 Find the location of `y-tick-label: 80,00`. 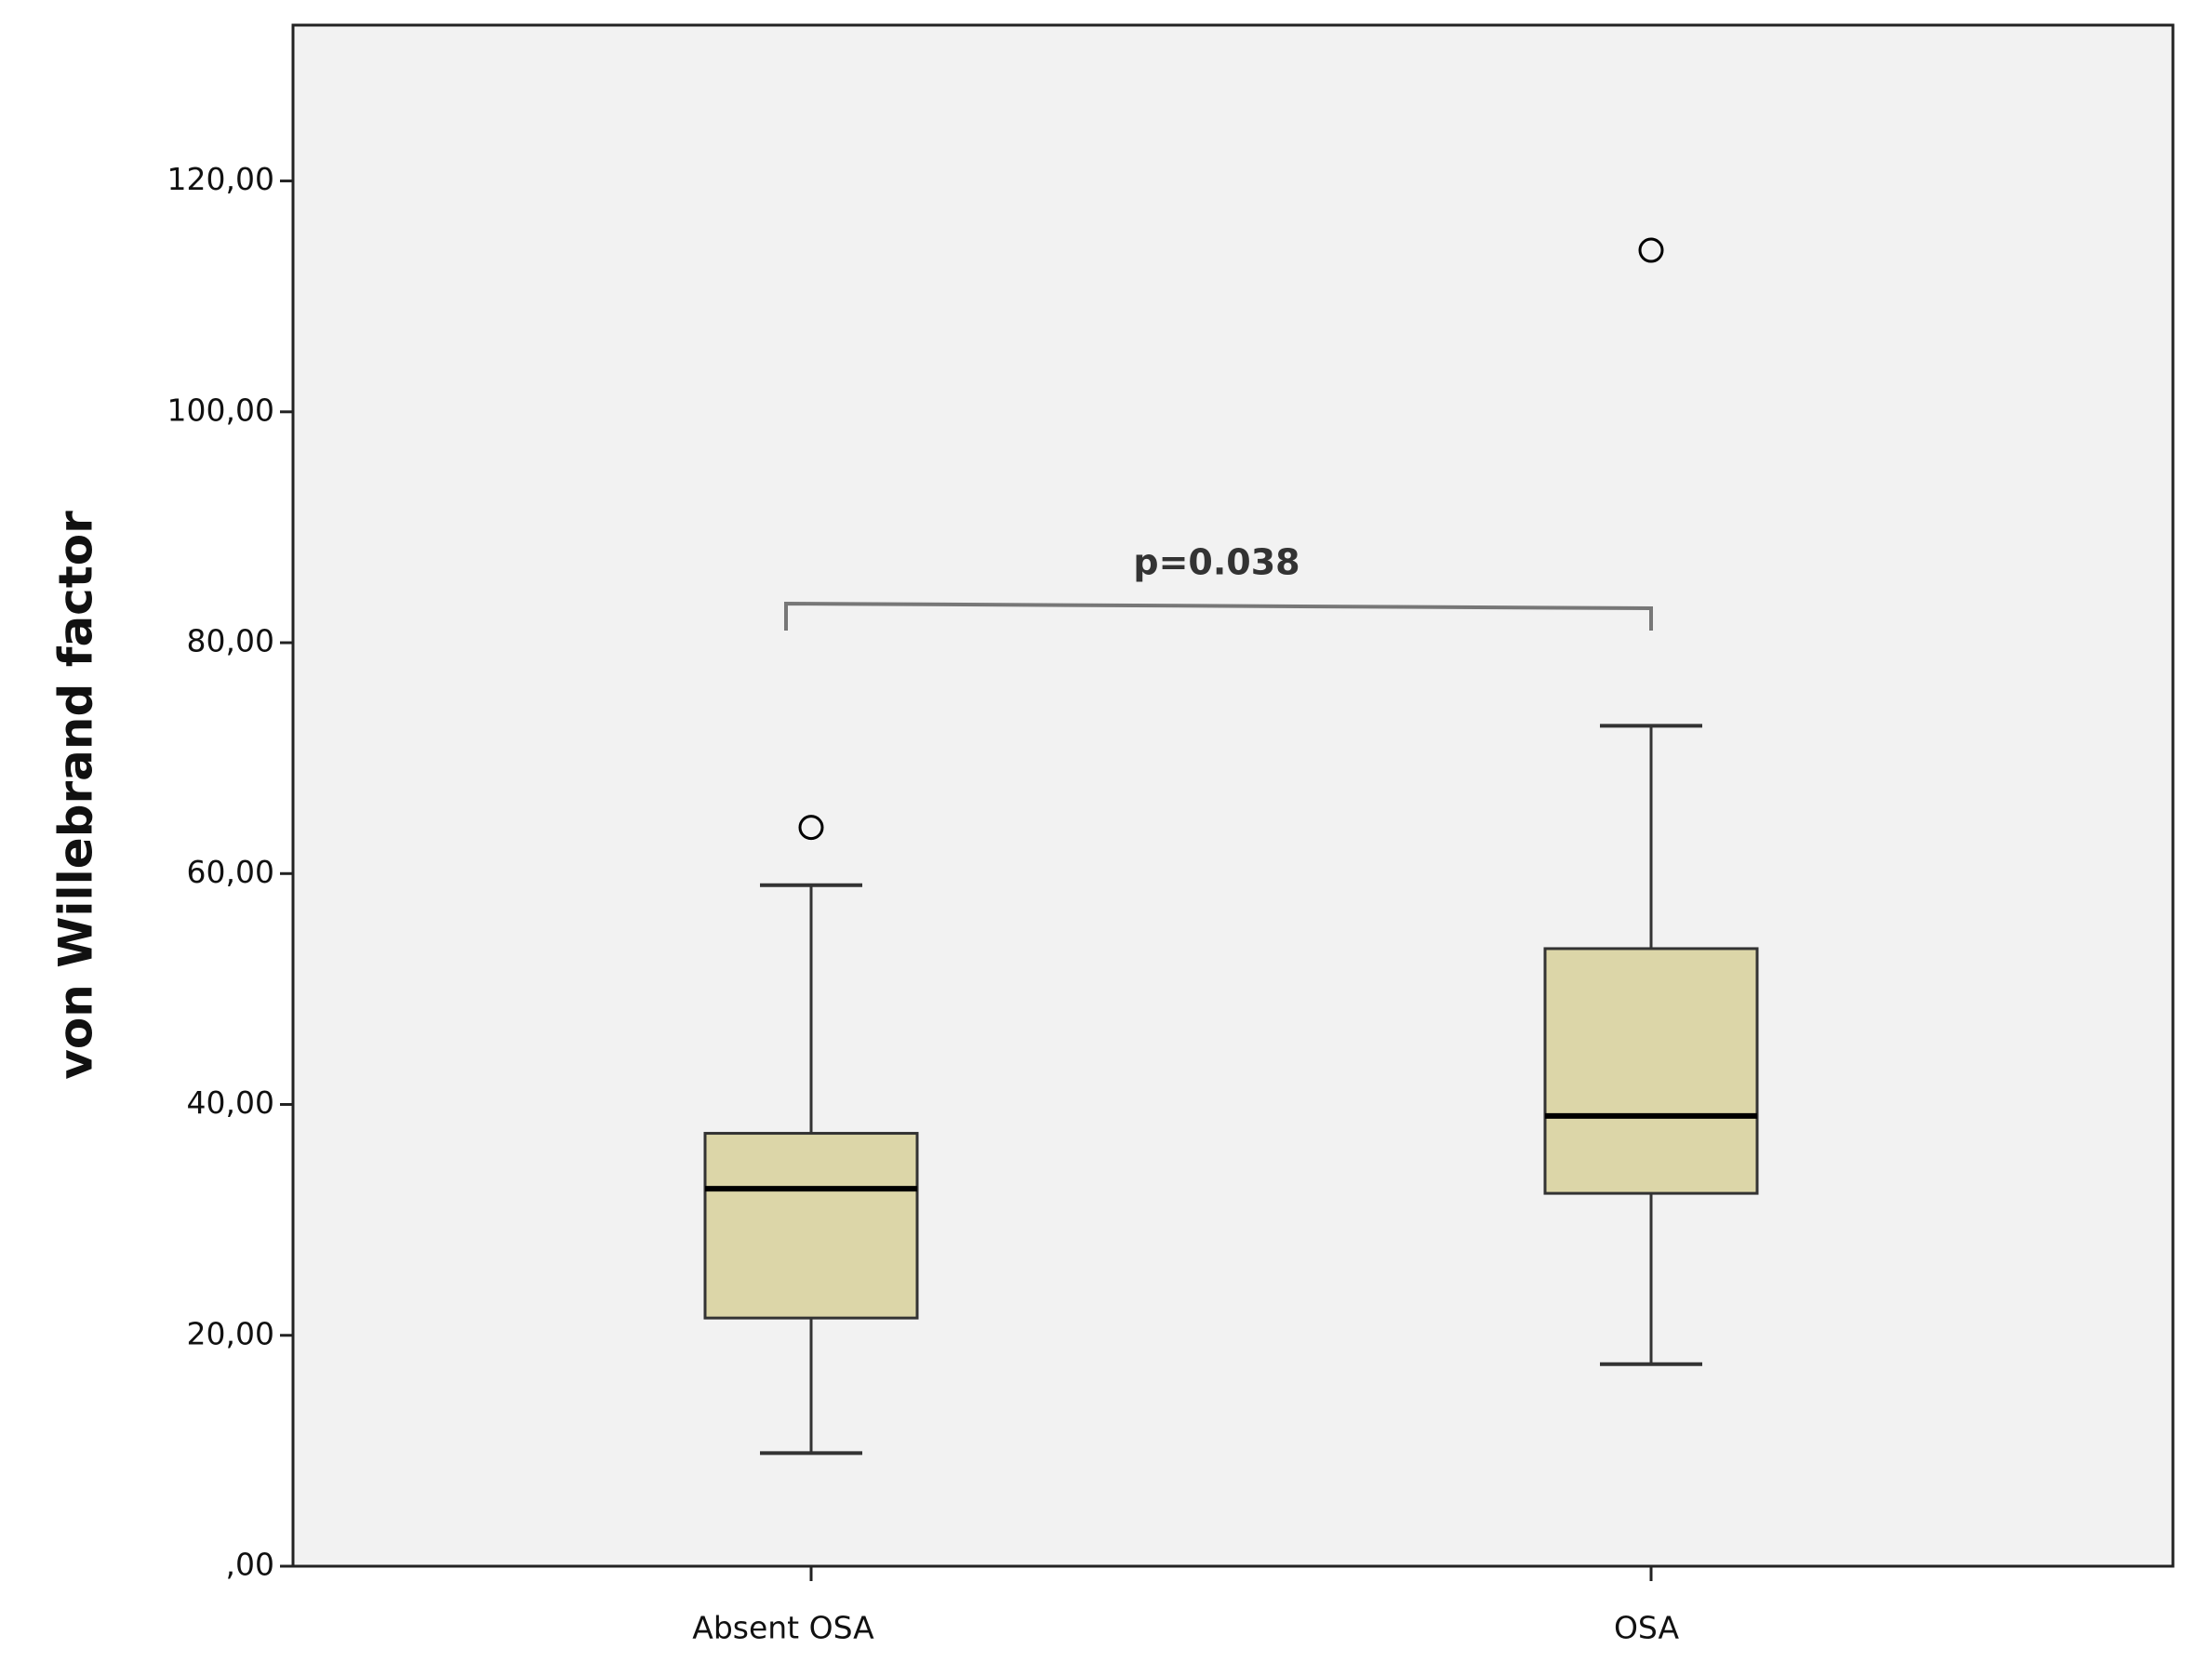

y-tick-label: 80,00 is located at coordinates (230, 641).